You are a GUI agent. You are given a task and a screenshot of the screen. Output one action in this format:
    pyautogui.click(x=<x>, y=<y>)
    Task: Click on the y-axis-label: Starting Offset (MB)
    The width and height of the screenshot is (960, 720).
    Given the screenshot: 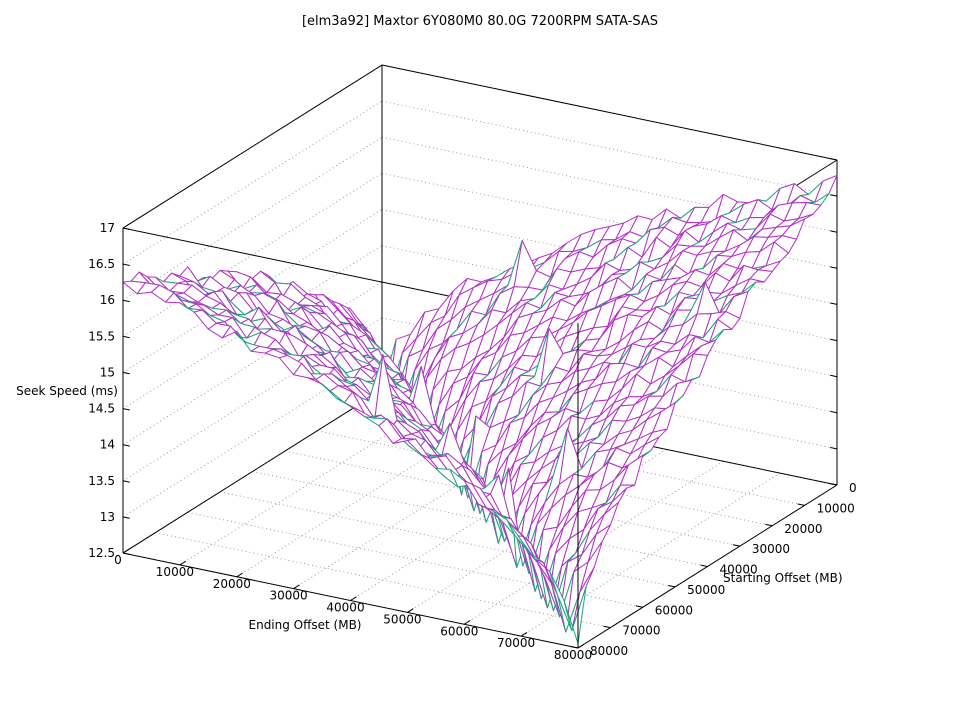 What is the action you would take?
    pyautogui.click(x=783, y=578)
    